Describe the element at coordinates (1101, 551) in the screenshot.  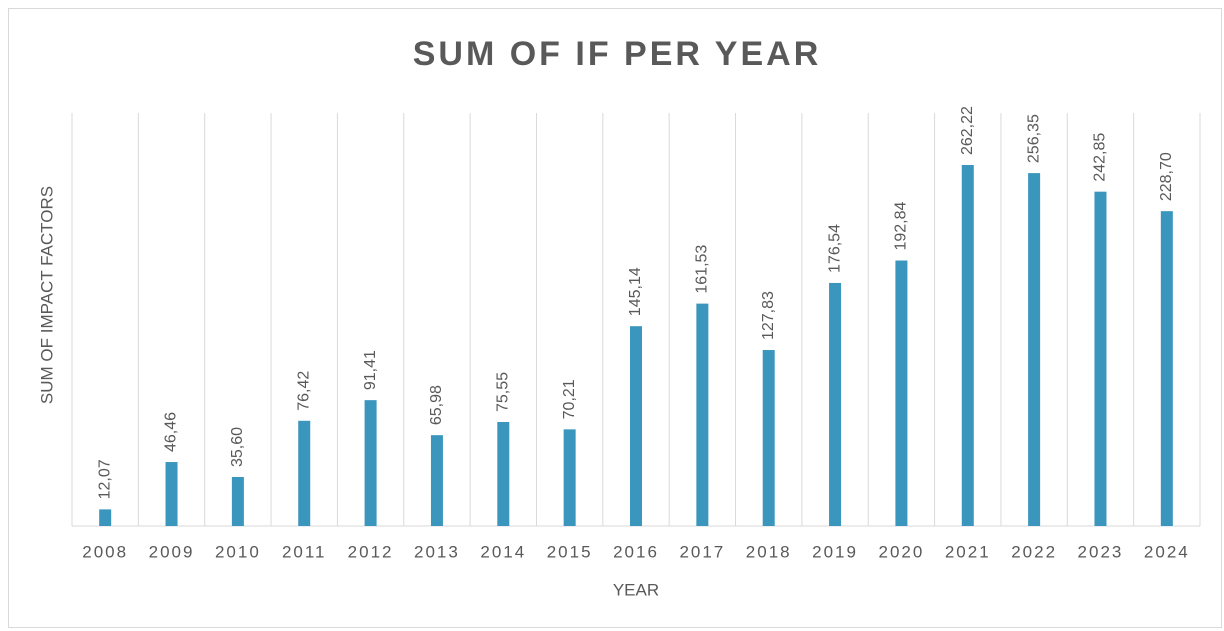
I see `x-tick-label: 2023` at that location.